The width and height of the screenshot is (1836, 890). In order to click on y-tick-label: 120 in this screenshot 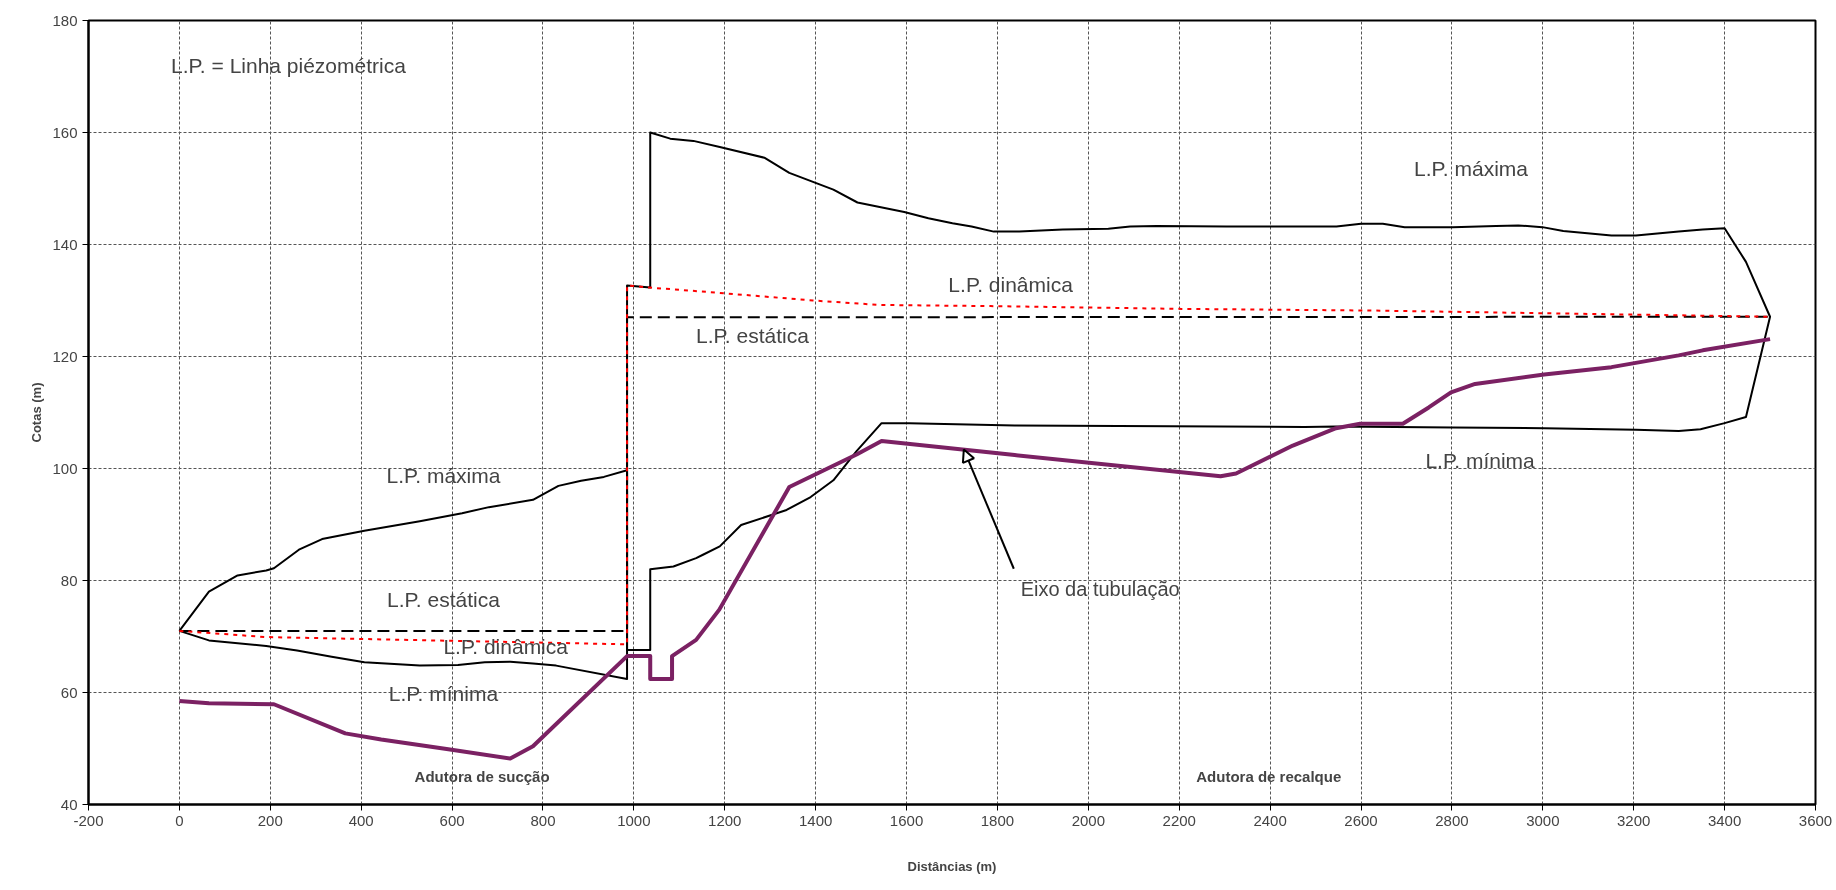, I will do `click(65, 356)`.